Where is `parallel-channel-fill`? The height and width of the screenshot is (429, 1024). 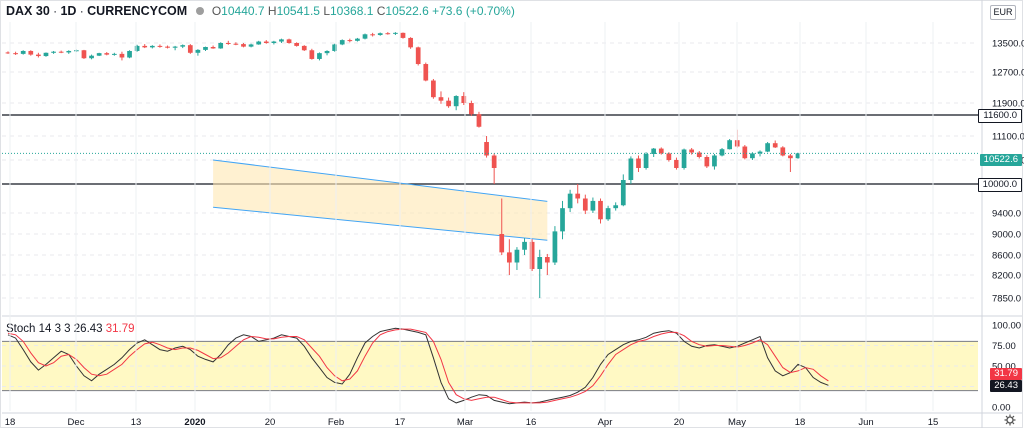
parallel-channel-fill is located at coordinates (380, 200).